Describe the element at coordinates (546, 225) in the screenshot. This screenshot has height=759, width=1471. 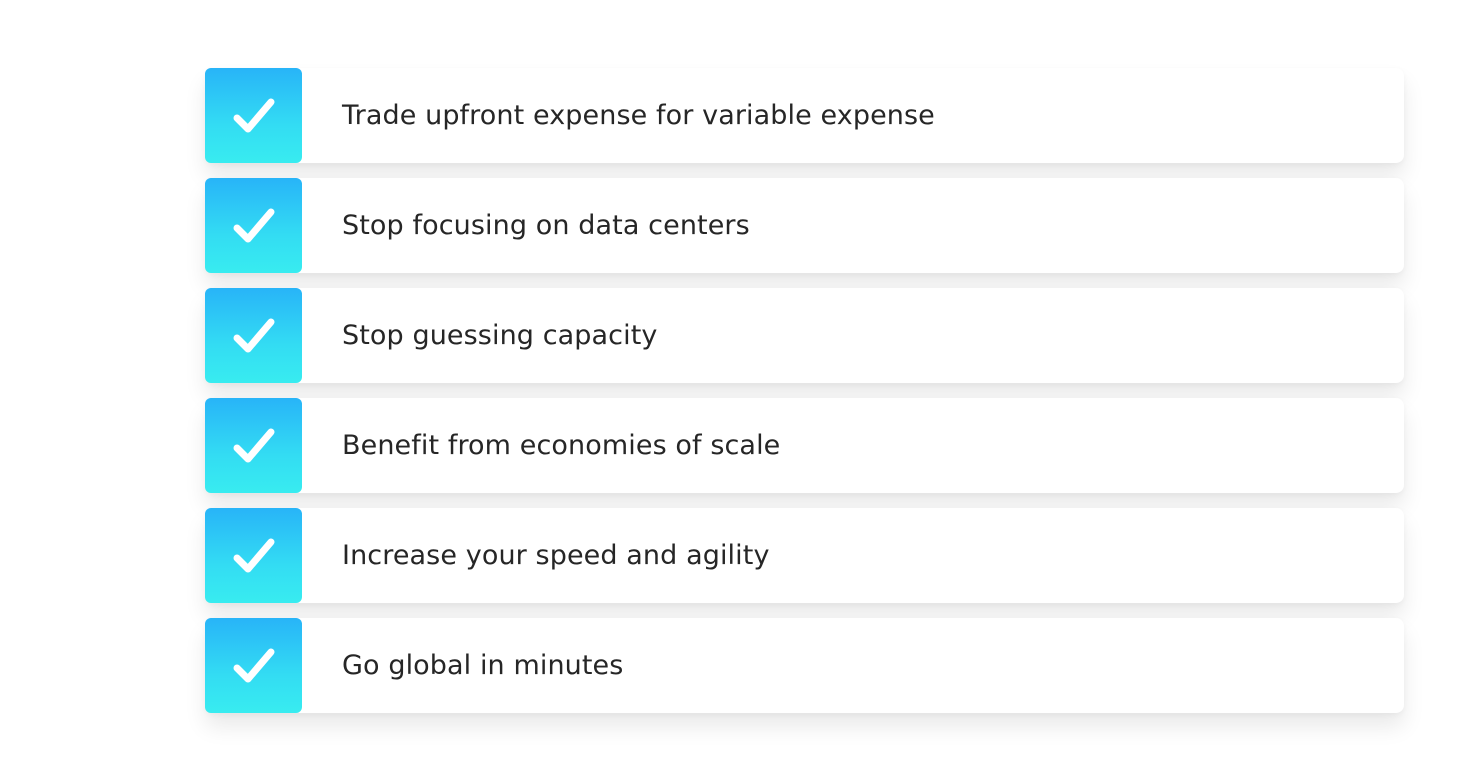
I see `list-item-label: Stop focusing on data centers` at that location.